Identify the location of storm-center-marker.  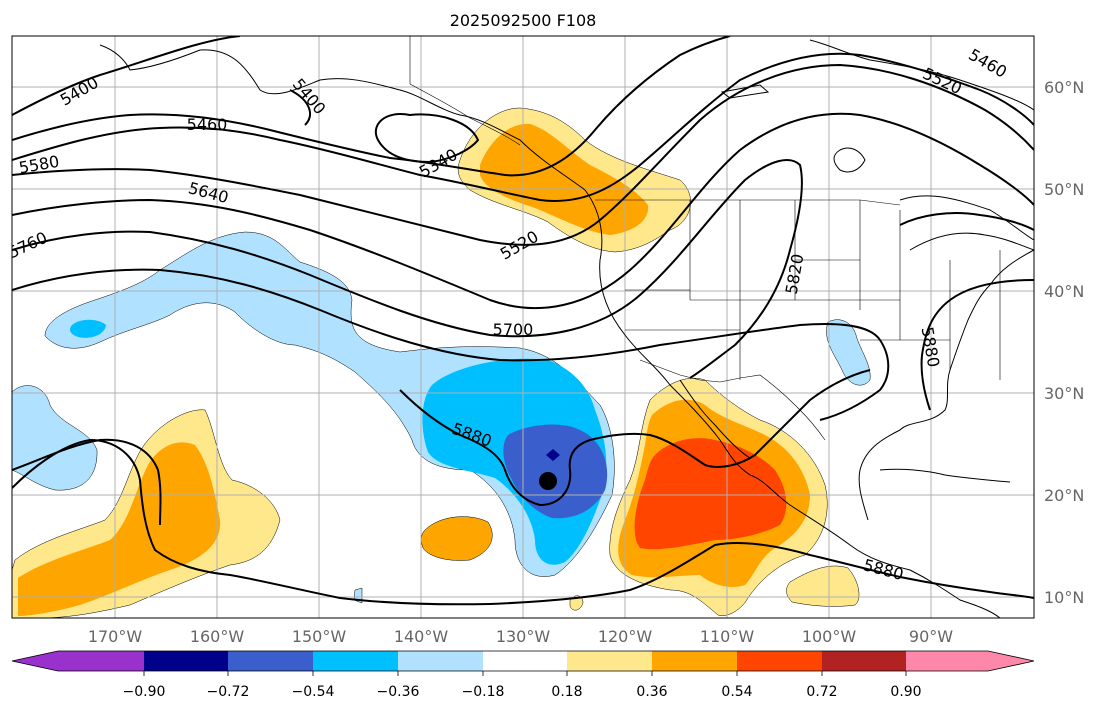
(548, 481).